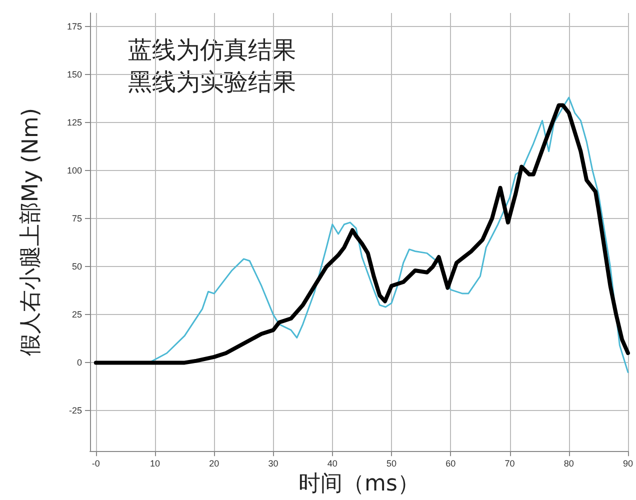 Image resolution: width=636 pixels, height=500 pixels. Describe the element at coordinates (451, 463) in the screenshot. I see `x-tick-label: 60` at that location.